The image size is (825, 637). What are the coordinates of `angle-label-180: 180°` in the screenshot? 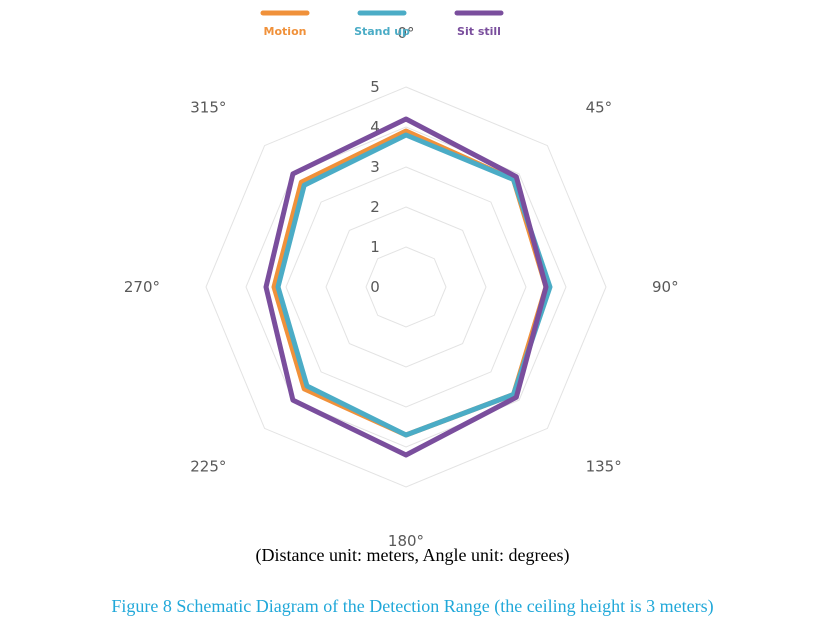 It's located at (406, 541).